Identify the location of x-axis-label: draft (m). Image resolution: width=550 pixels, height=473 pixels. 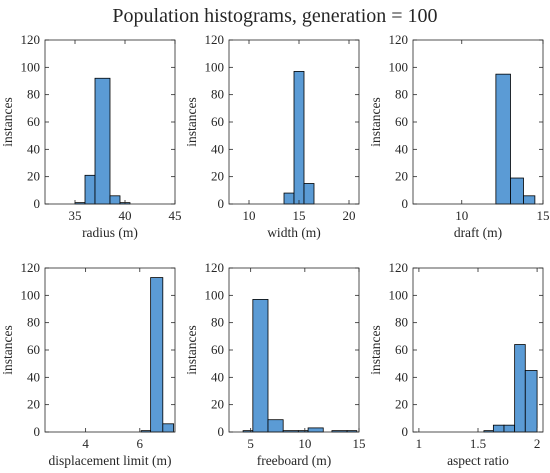
(478, 232).